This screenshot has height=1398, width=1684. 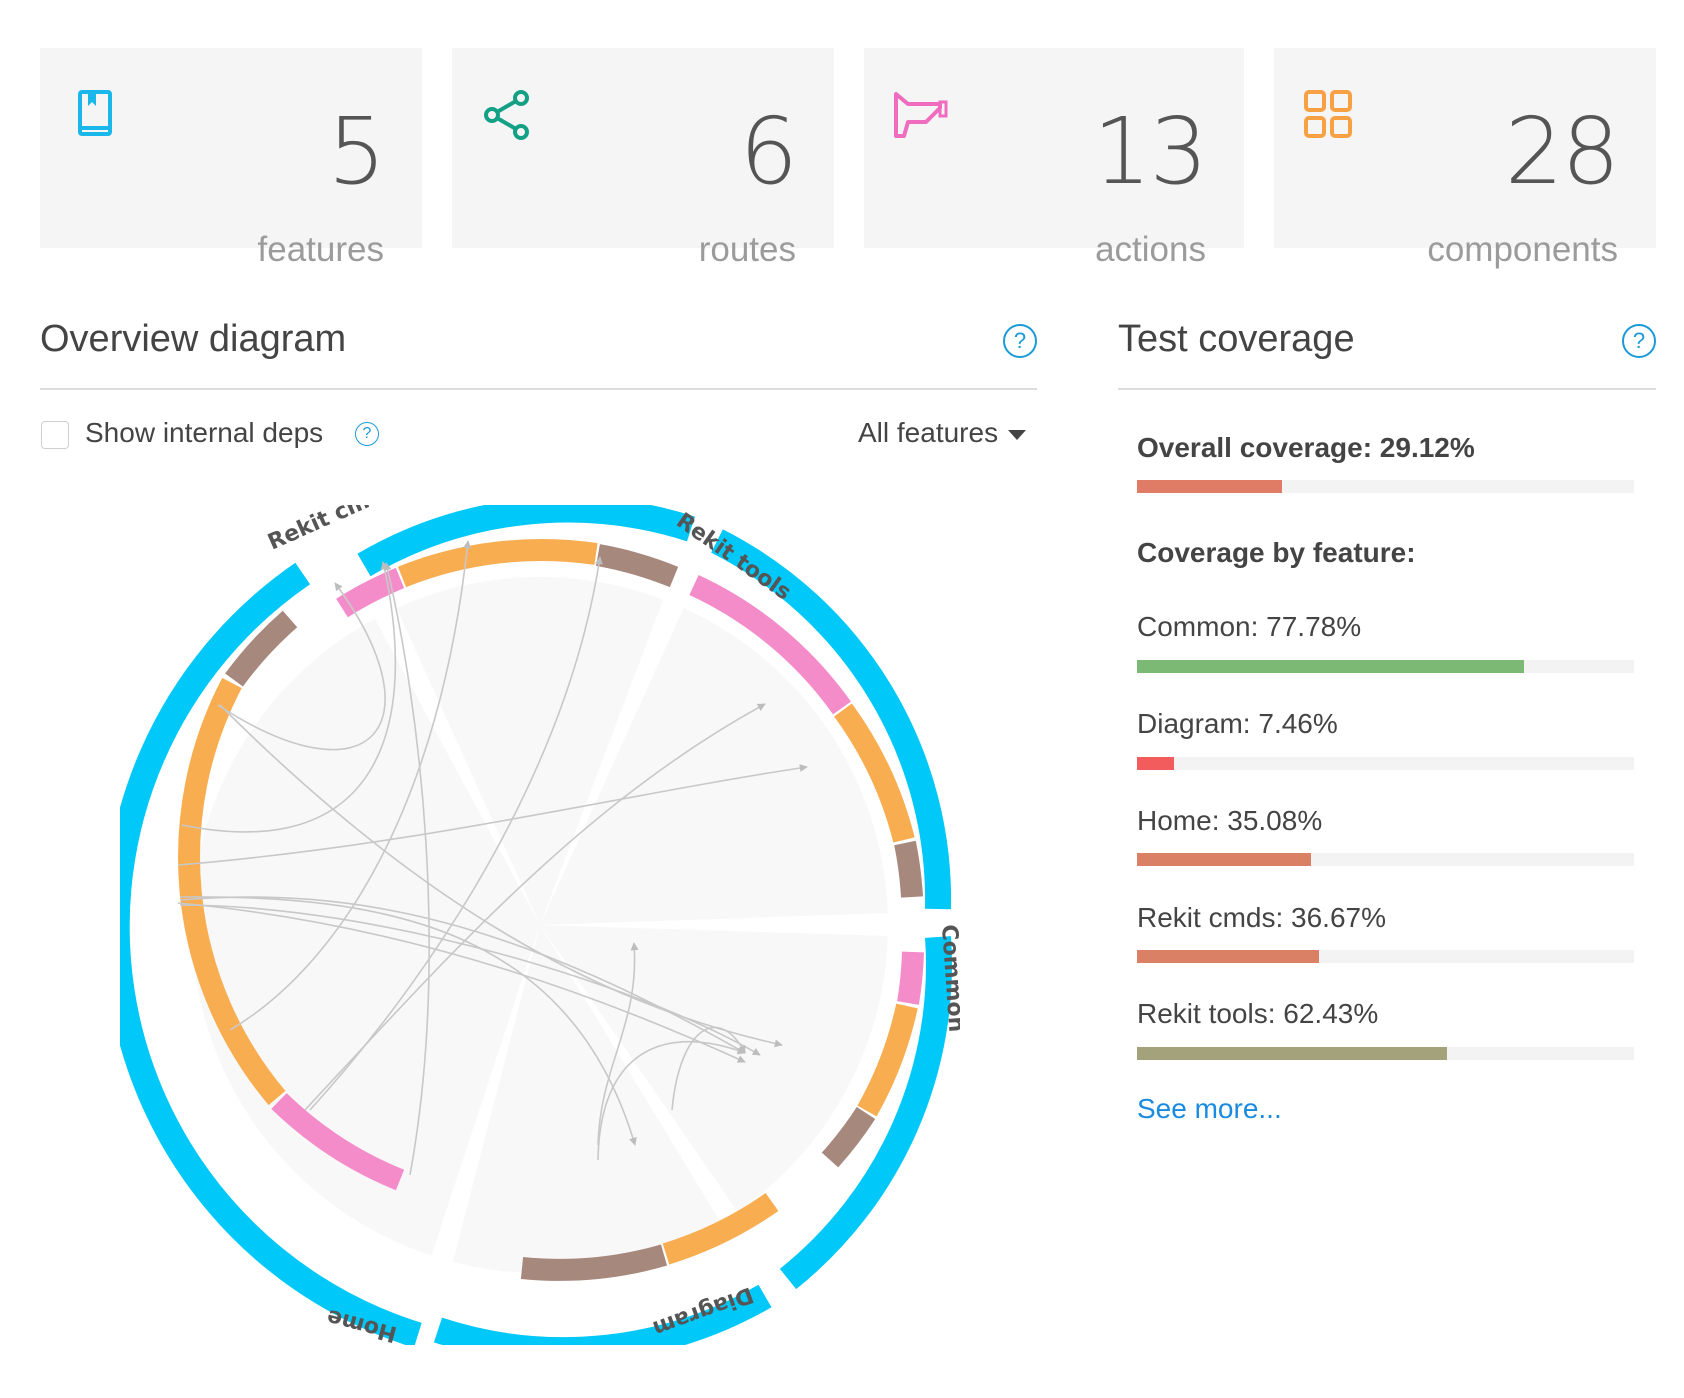 What do you see at coordinates (1236, 339) in the screenshot?
I see `coverage-title: Test coverage` at bounding box center [1236, 339].